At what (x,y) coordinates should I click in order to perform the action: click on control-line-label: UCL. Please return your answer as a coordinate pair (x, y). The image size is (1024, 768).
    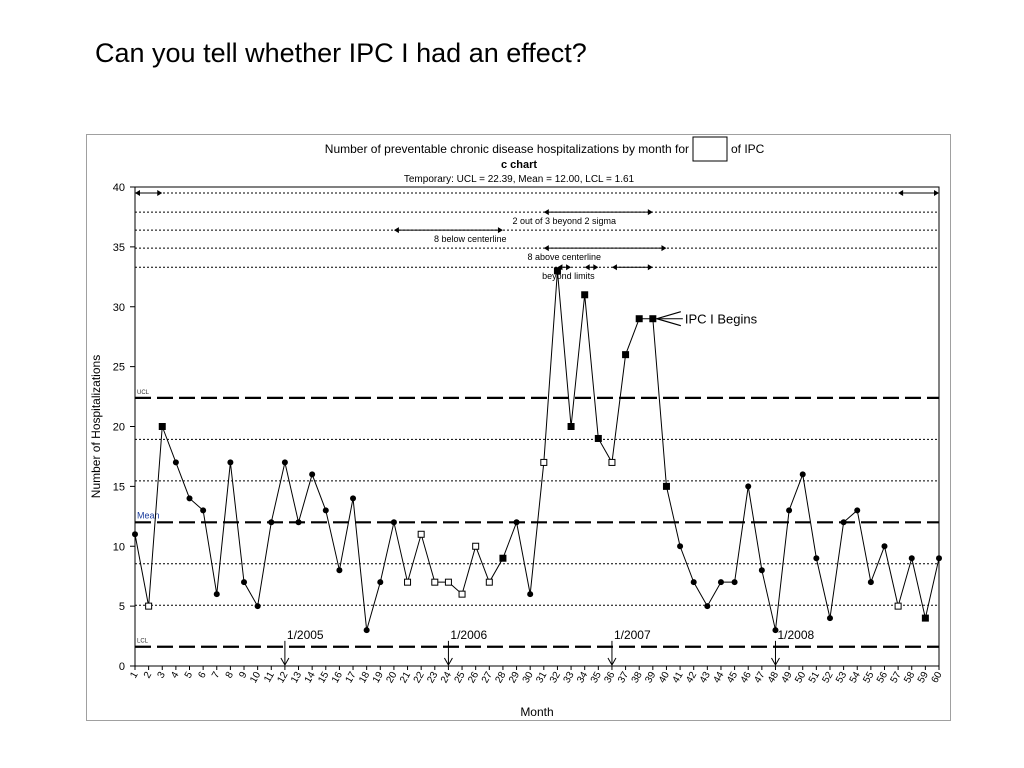
    Looking at the image, I should click on (143, 393).